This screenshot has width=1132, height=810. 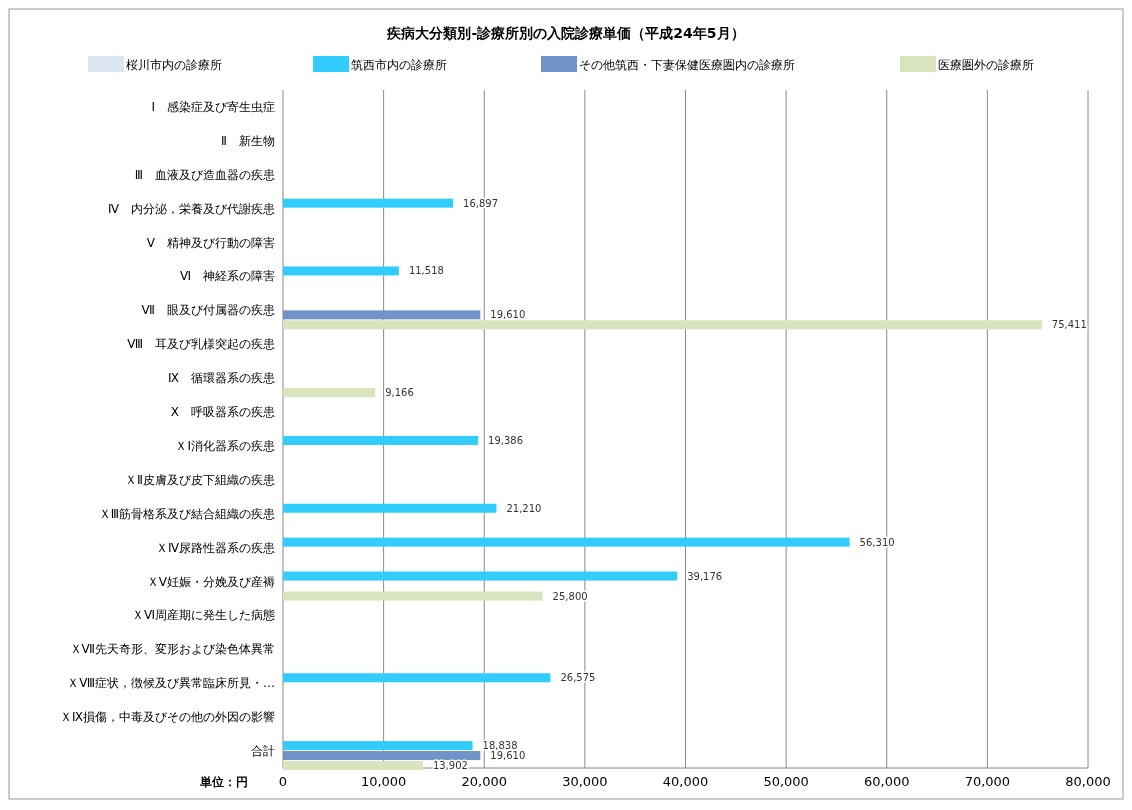 What do you see at coordinates (524, 508) in the screenshot?
I see `data-label: 21,210` at bounding box center [524, 508].